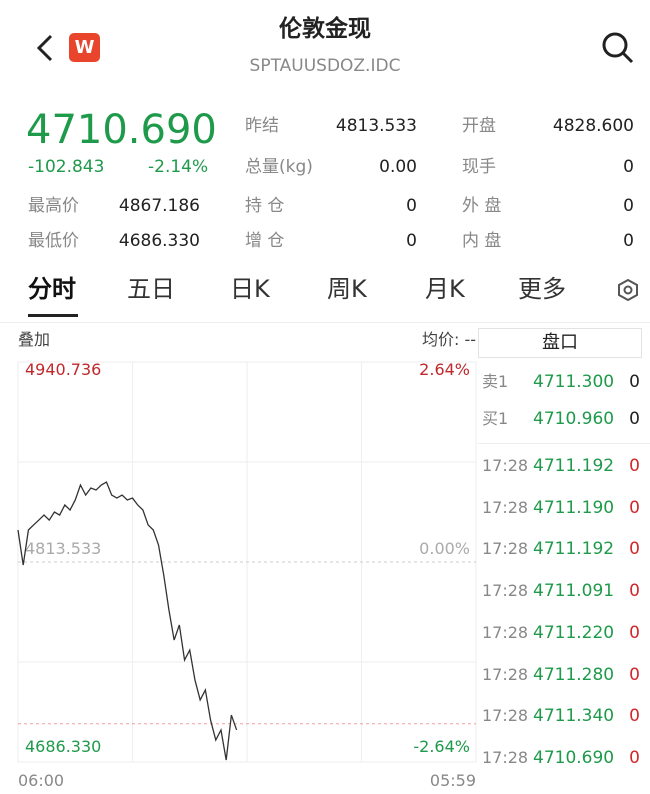  I want to click on order-book-title: 盘口, so click(560, 343).